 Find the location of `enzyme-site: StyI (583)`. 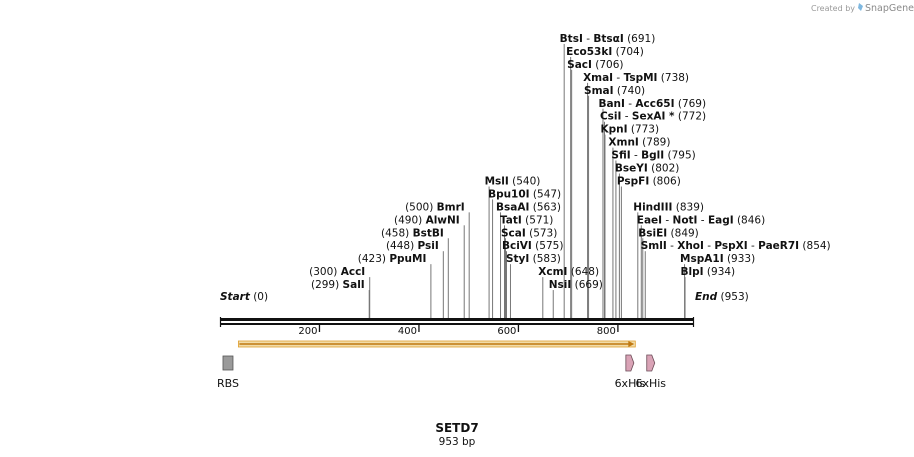

enzyme-site: StyI (583) is located at coordinates (533, 285).